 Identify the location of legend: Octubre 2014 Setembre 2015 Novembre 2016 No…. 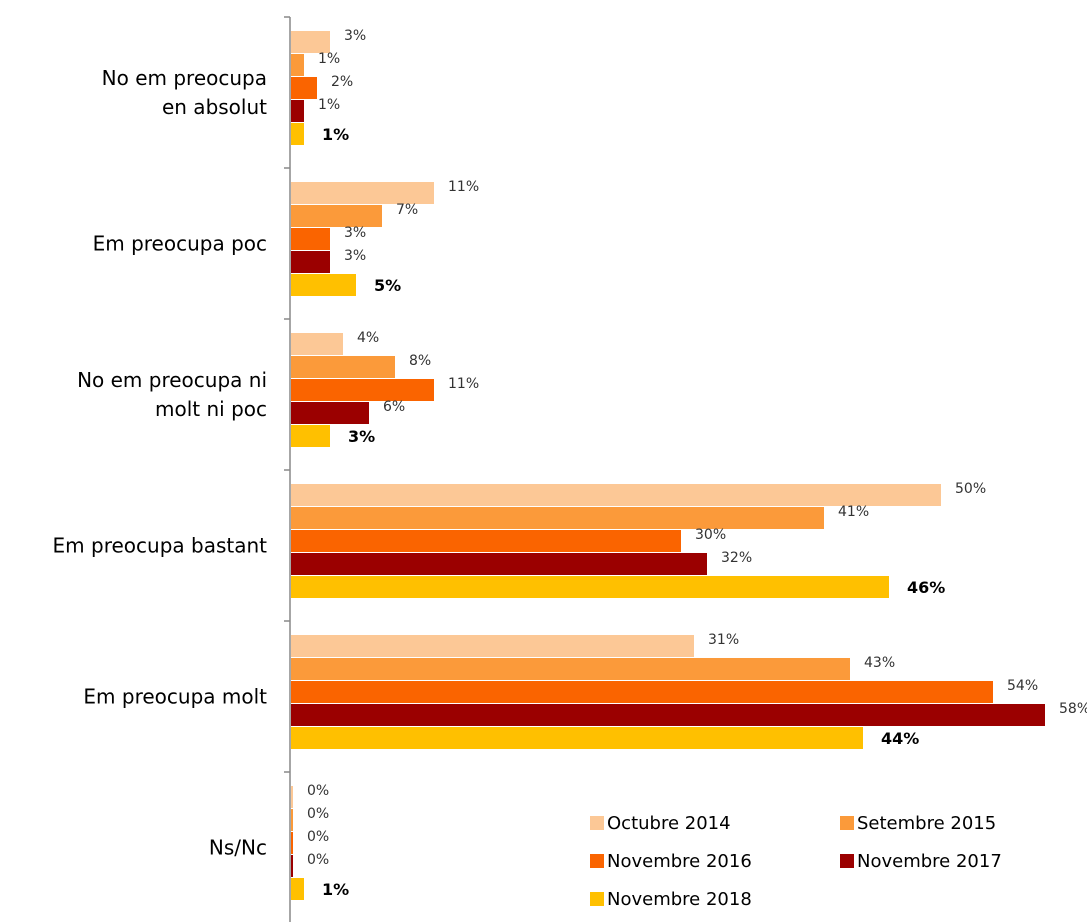
(796, 861).